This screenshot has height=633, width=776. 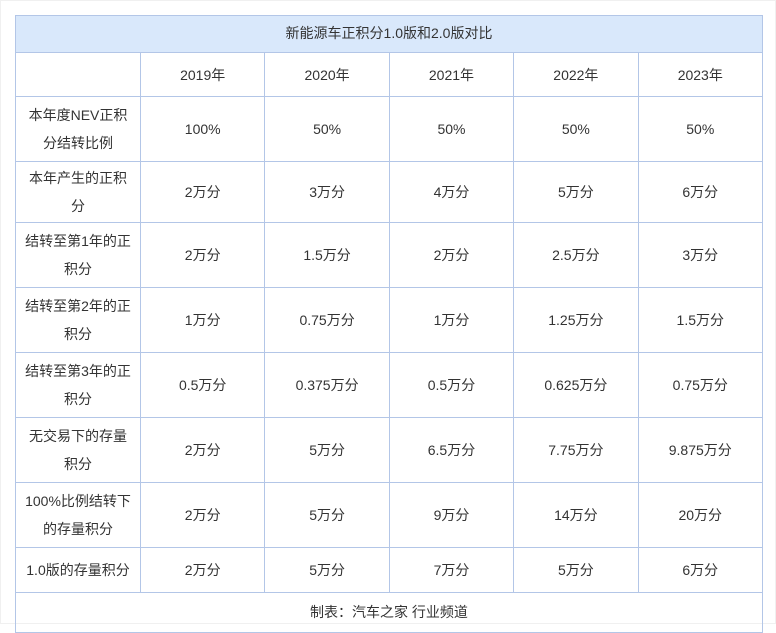 What do you see at coordinates (451, 74) in the screenshot?
I see `header-cell-2021: 2021年` at bounding box center [451, 74].